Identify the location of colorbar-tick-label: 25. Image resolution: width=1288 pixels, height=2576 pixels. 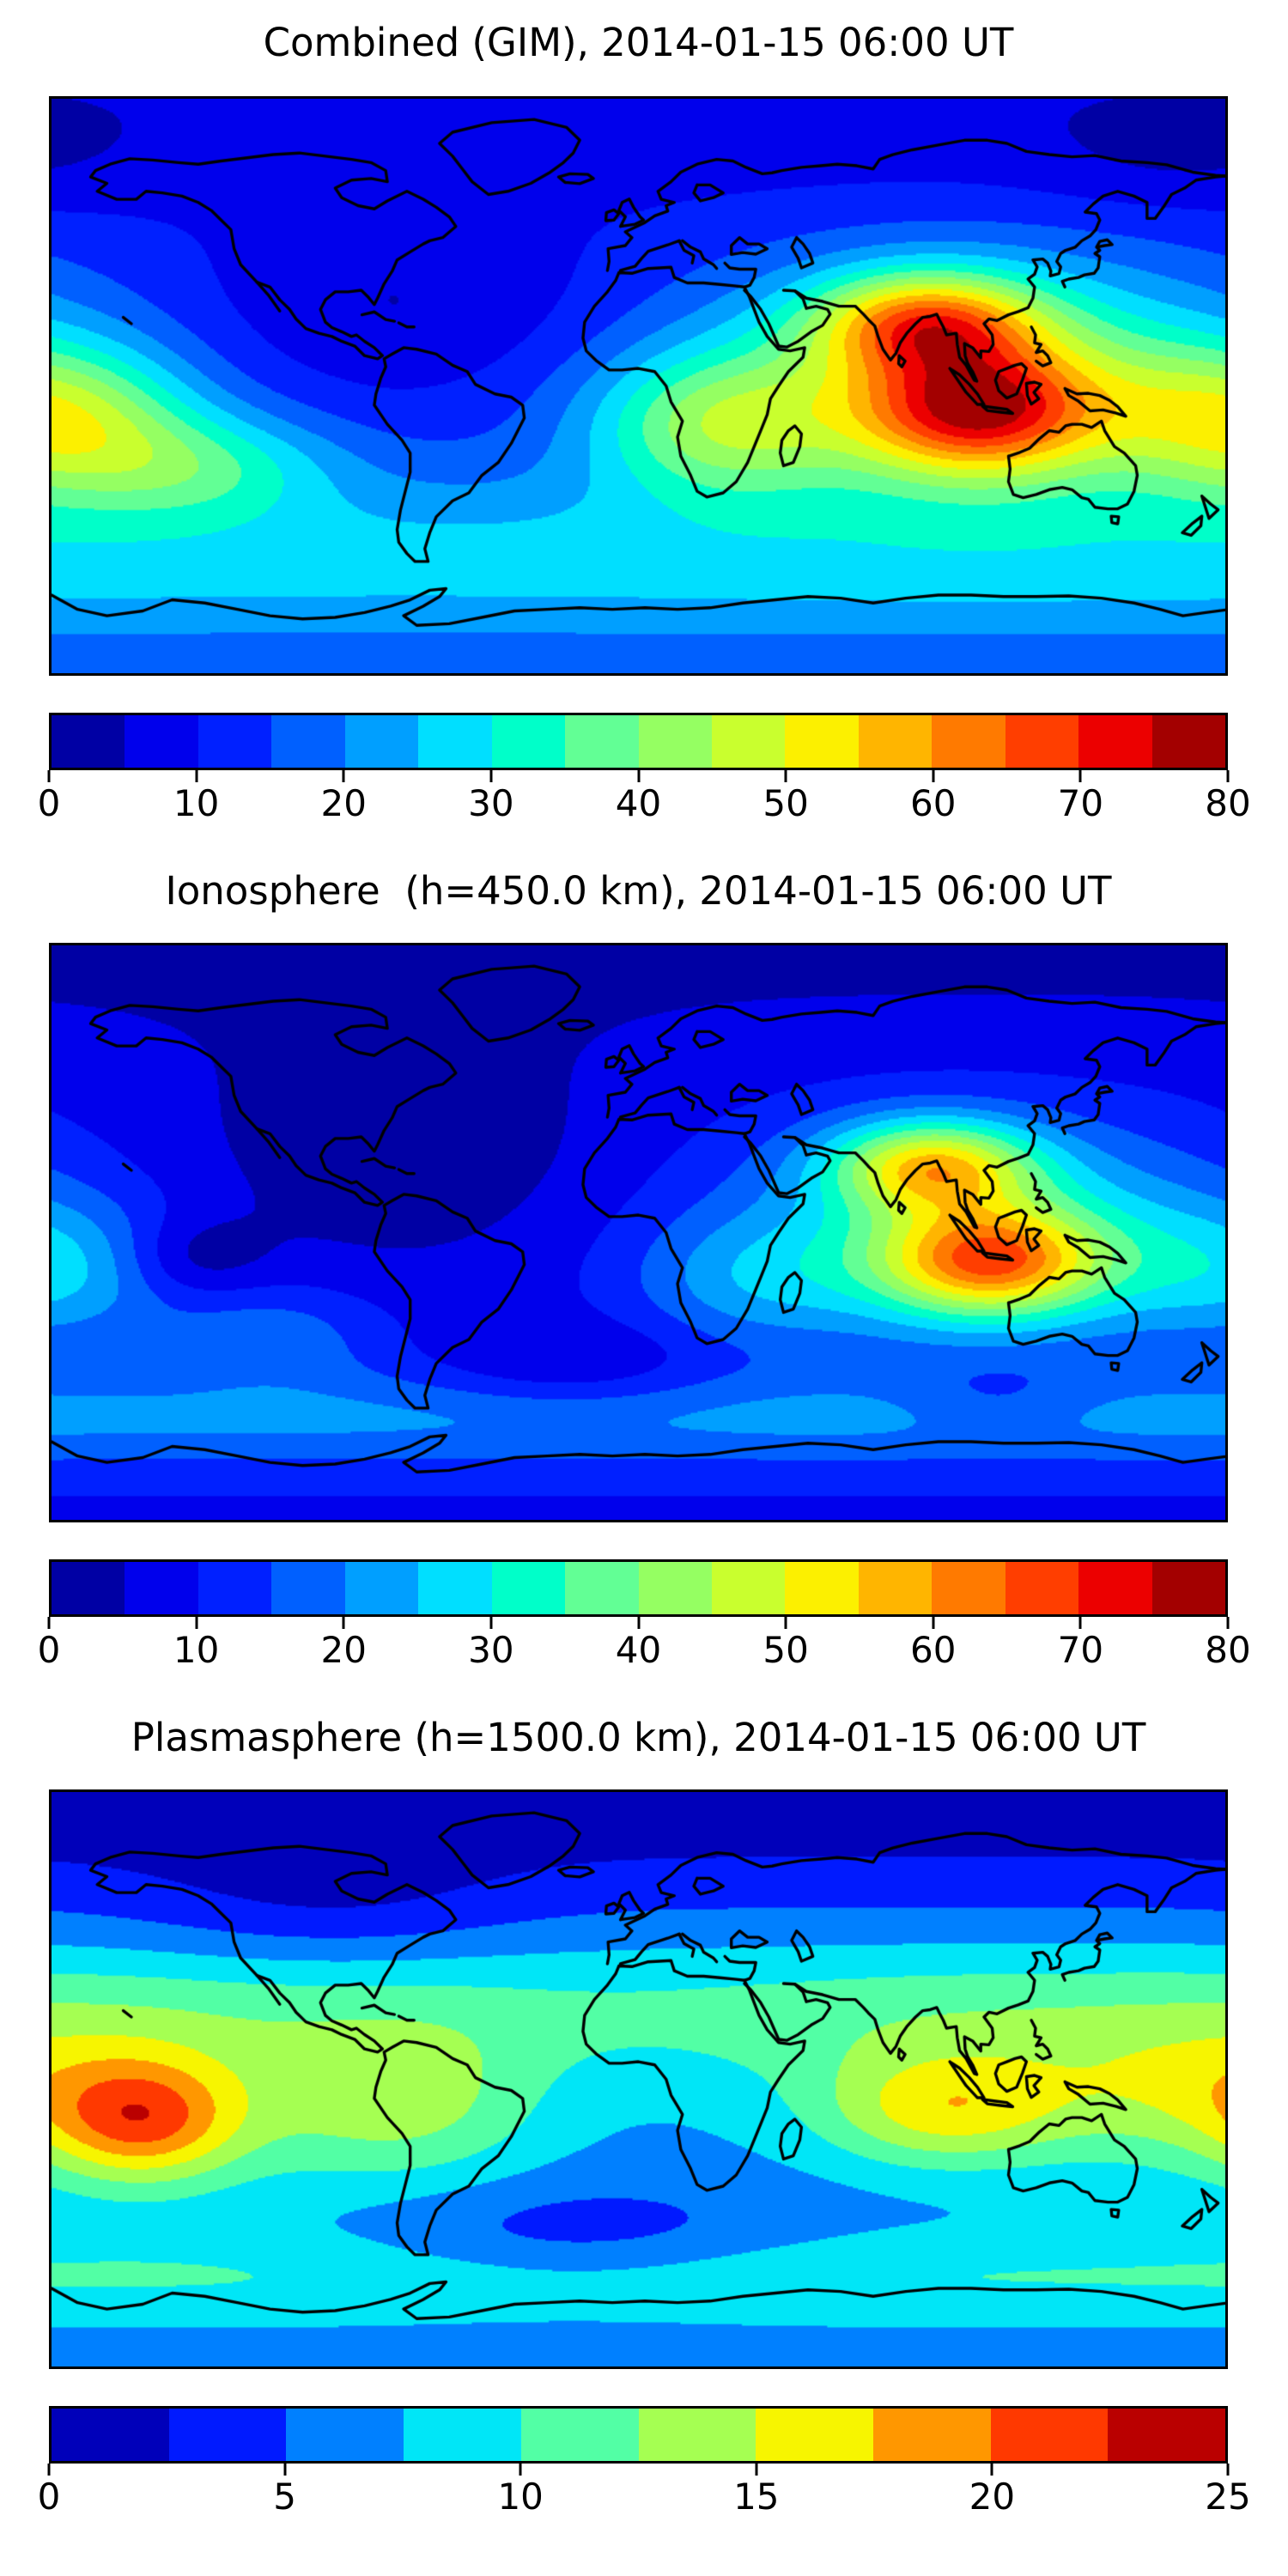
(1228, 2497).